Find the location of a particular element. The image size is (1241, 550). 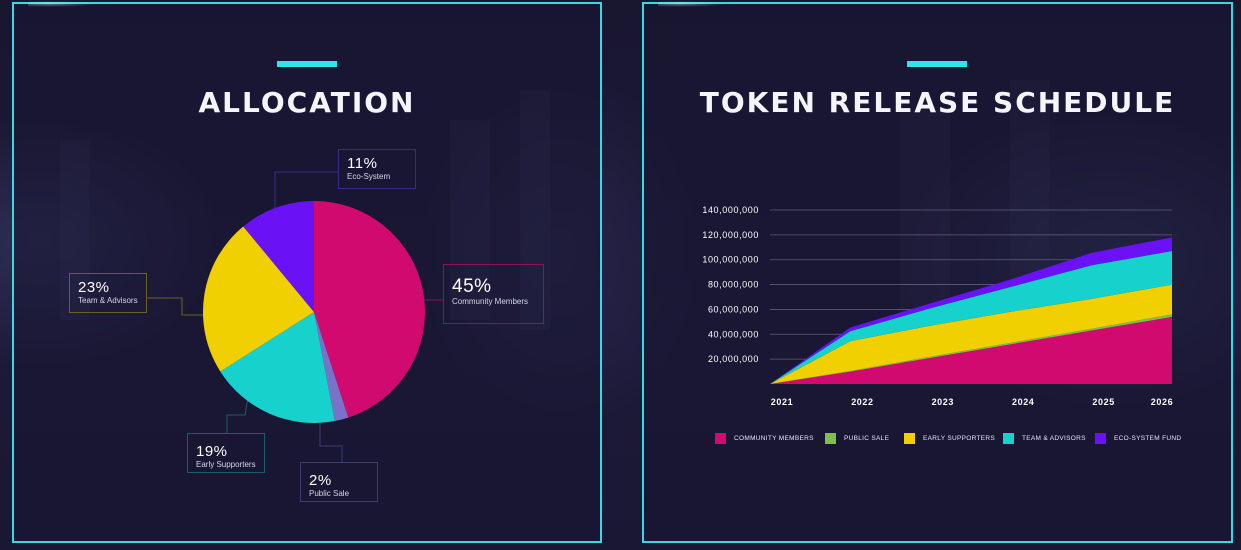

label-team-advisors: 23% Team & Advisors is located at coordinates (108, 293).